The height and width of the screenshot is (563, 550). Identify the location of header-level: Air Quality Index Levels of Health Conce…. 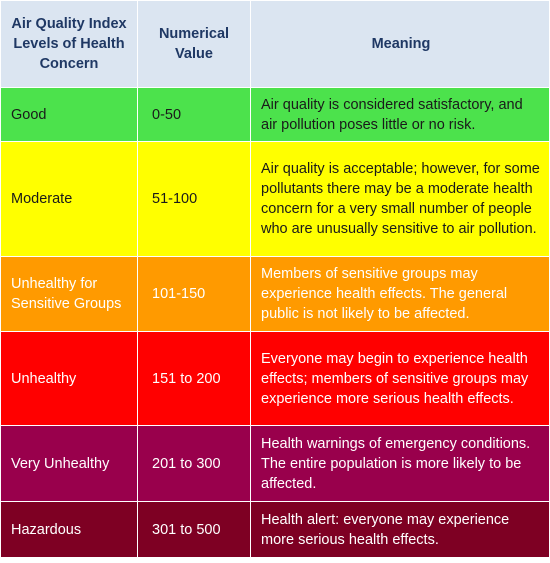
(69, 44).